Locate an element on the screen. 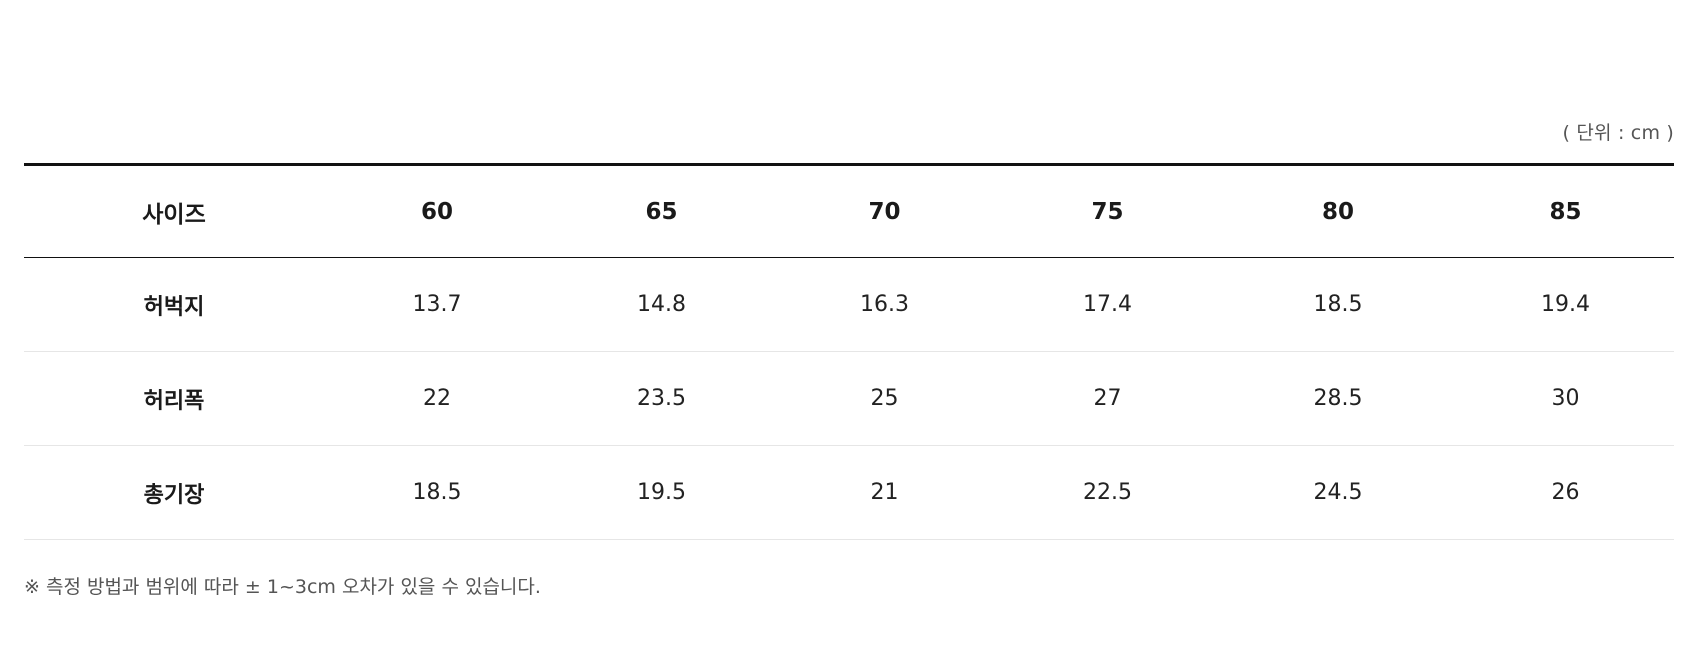 The width and height of the screenshot is (1698, 662). row-label-waist: 허리폭 is located at coordinates (174, 401).